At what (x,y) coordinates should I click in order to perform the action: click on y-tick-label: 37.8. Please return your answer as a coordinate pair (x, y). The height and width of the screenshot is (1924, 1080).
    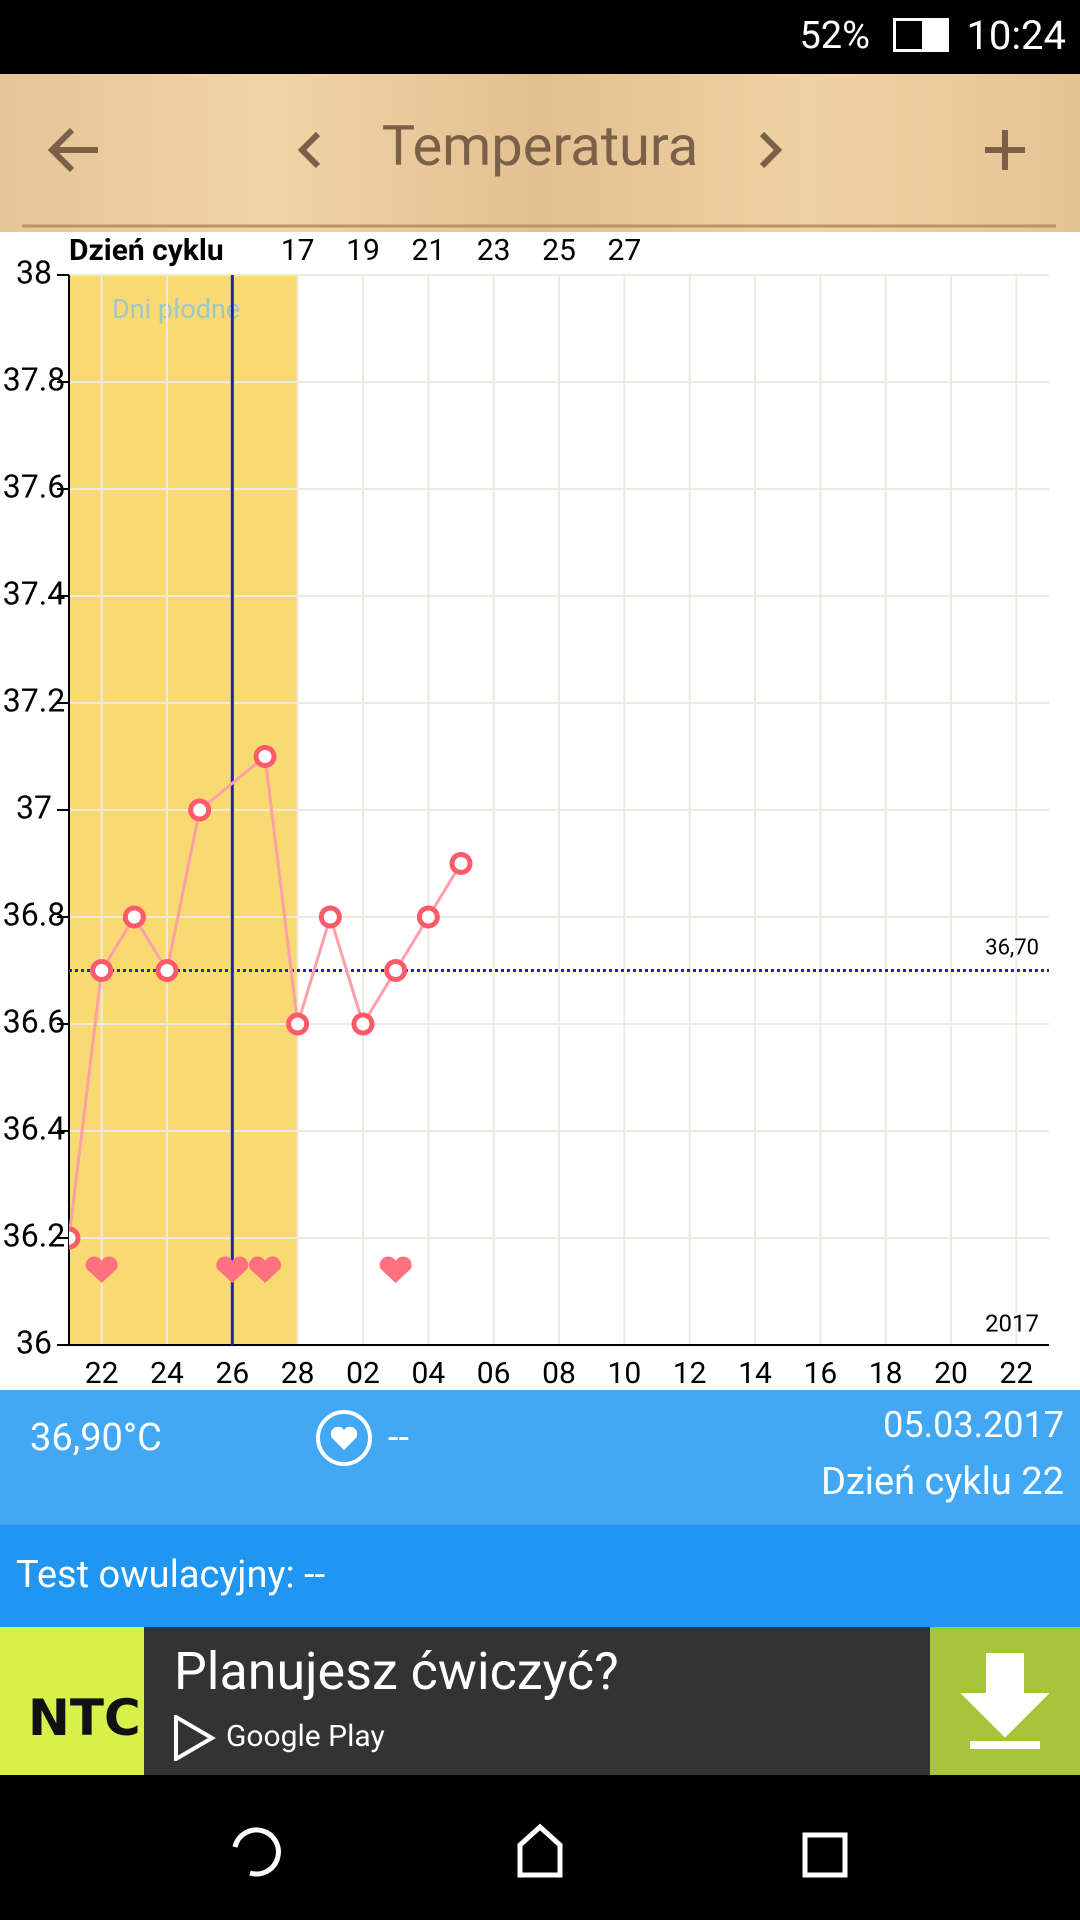
    Looking at the image, I should click on (34, 379).